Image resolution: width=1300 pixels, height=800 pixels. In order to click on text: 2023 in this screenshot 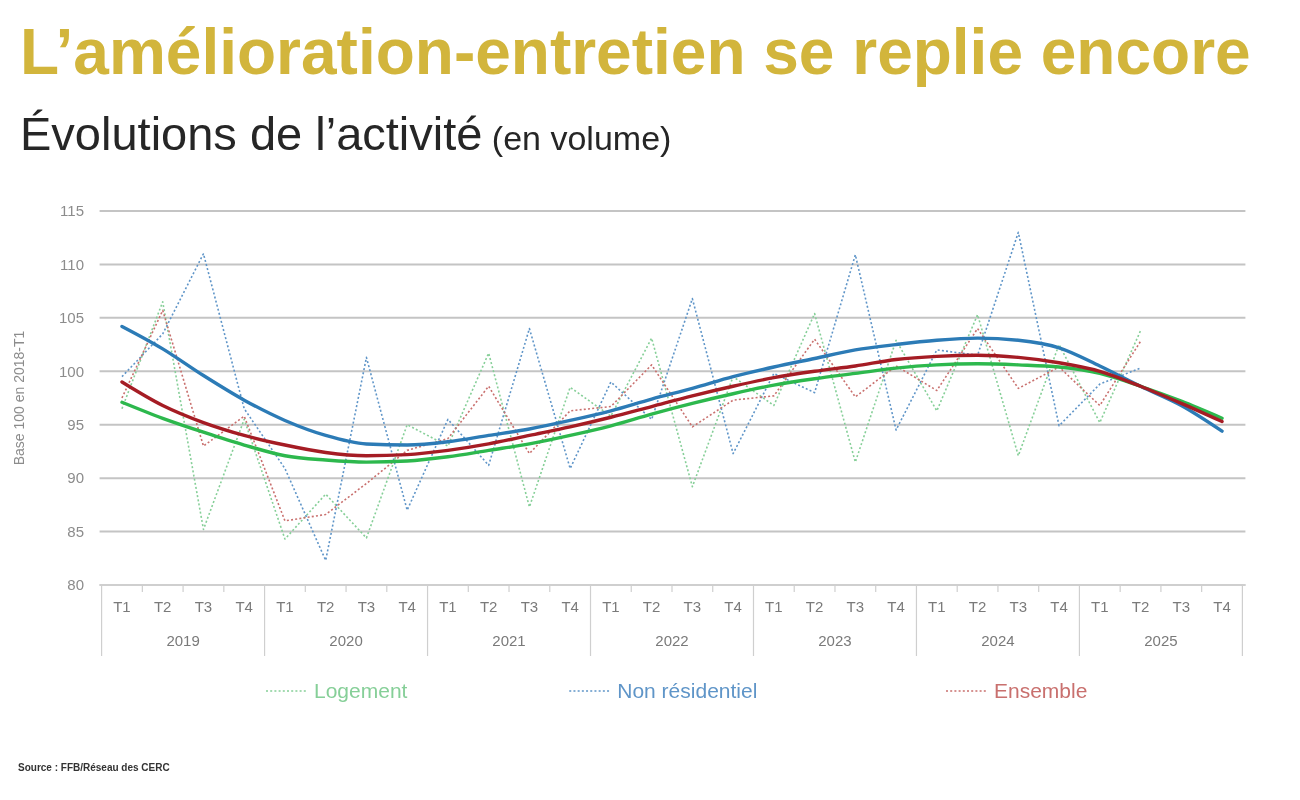, I will do `click(835, 641)`.